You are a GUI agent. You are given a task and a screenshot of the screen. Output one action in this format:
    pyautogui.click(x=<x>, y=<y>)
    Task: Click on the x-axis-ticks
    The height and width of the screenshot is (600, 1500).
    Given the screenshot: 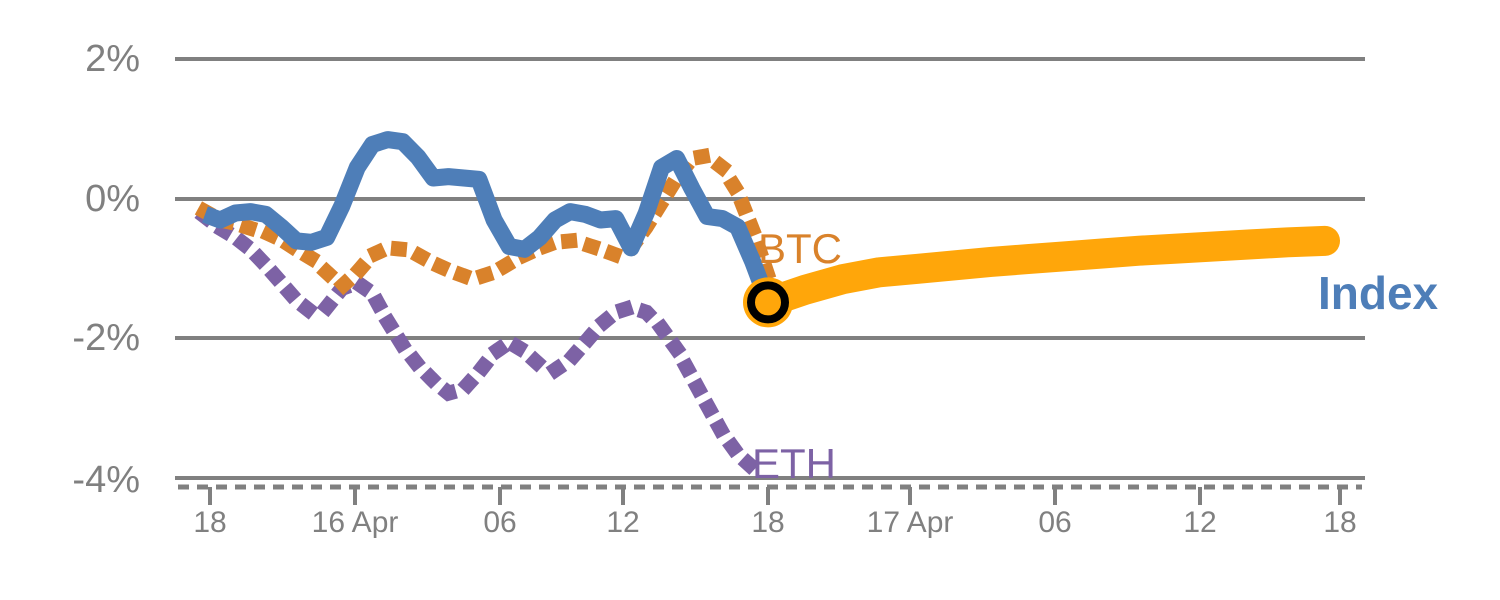 What is the action you would take?
    pyautogui.click(x=775, y=496)
    